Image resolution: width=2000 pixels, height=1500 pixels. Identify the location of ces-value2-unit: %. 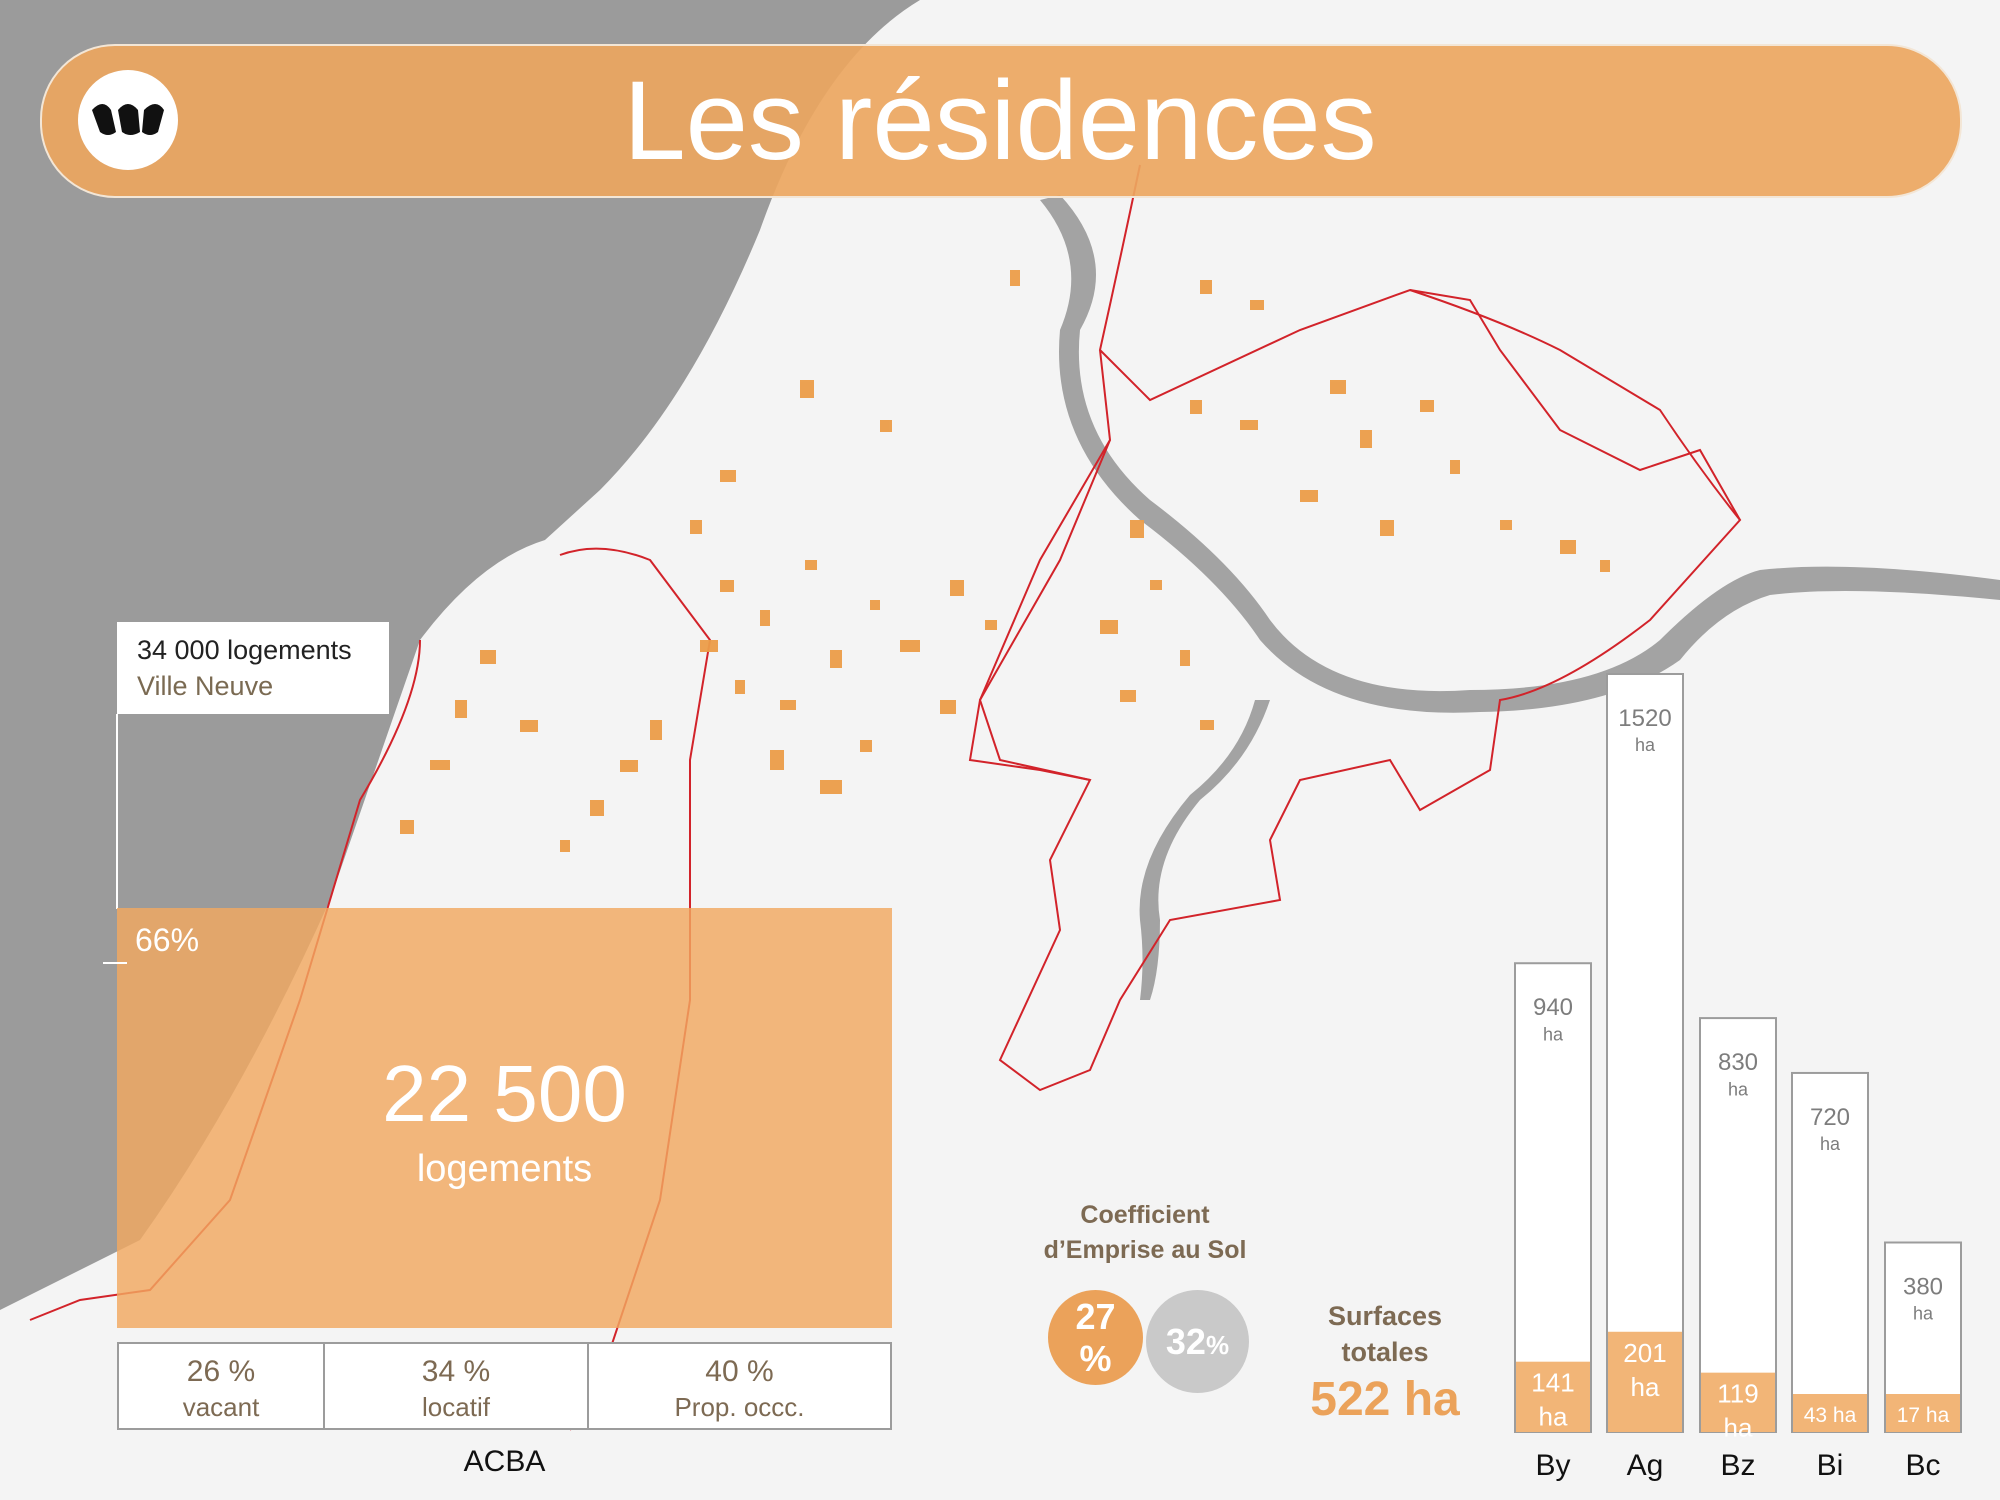
(1217, 1345).